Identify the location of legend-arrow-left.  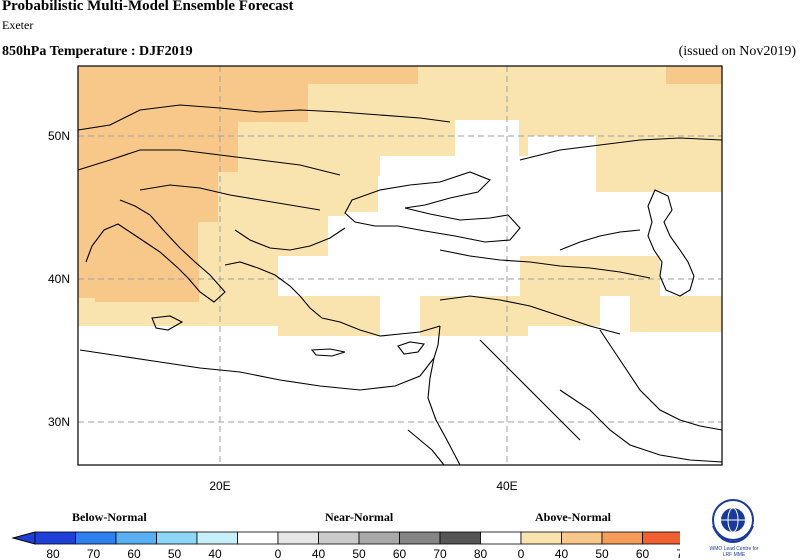
(23, 538).